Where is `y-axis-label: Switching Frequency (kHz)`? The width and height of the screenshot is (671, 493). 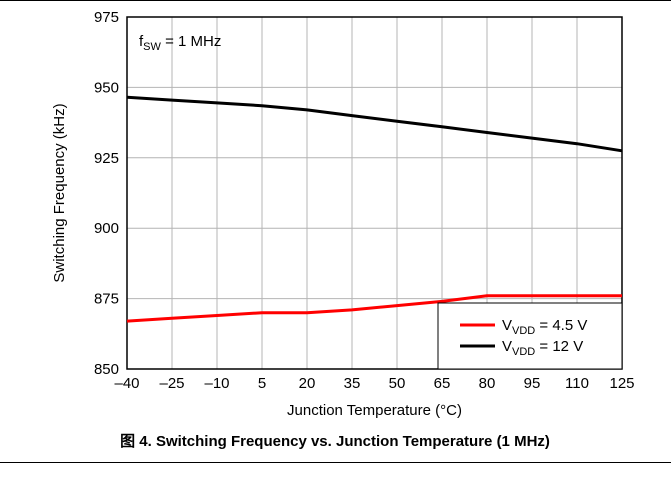 y-axis-label: Switching Frequency (kHz) is located at coordinates (59, 192).